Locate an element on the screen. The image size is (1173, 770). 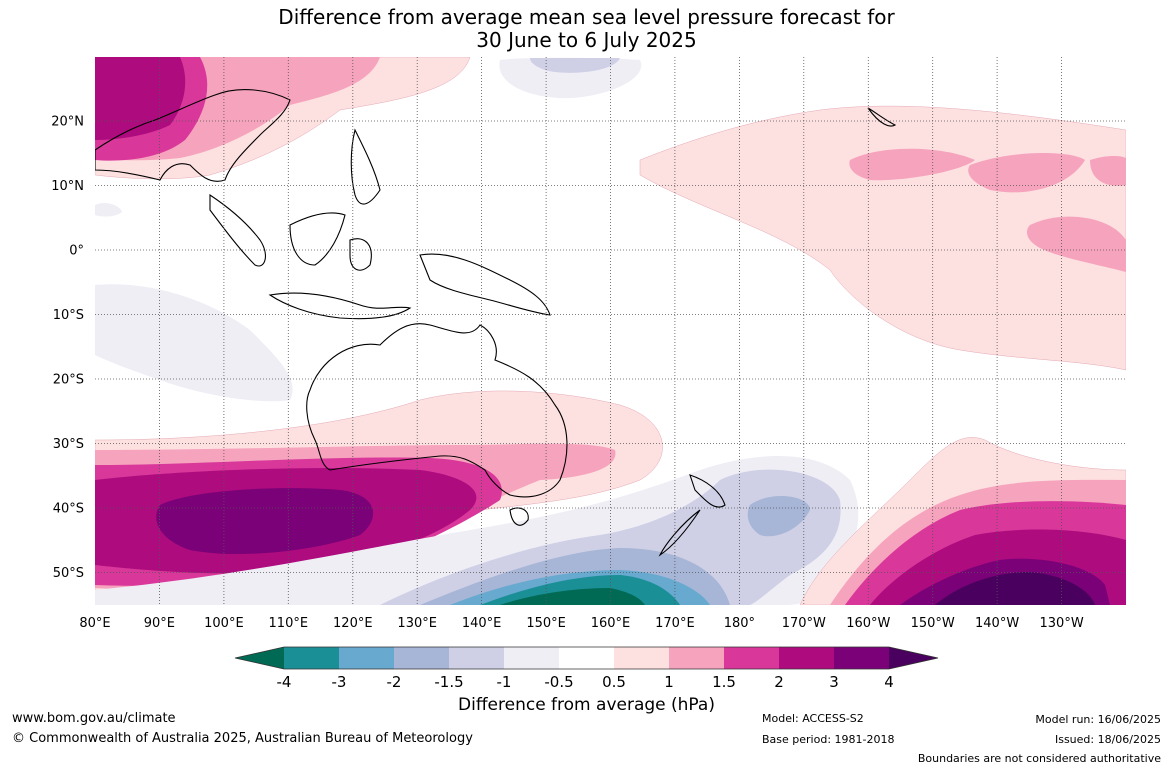
colorbar is located at coordinates (586, 658).